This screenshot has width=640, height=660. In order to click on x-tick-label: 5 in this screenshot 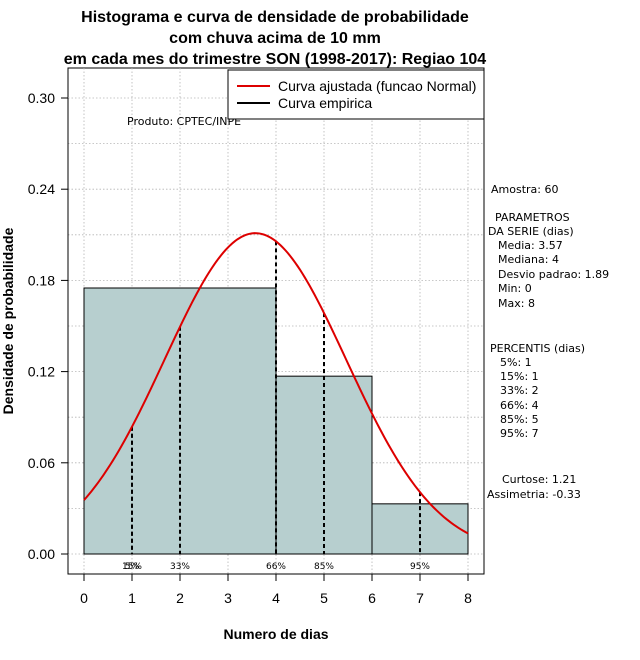, I will do `click(324, 598)`.